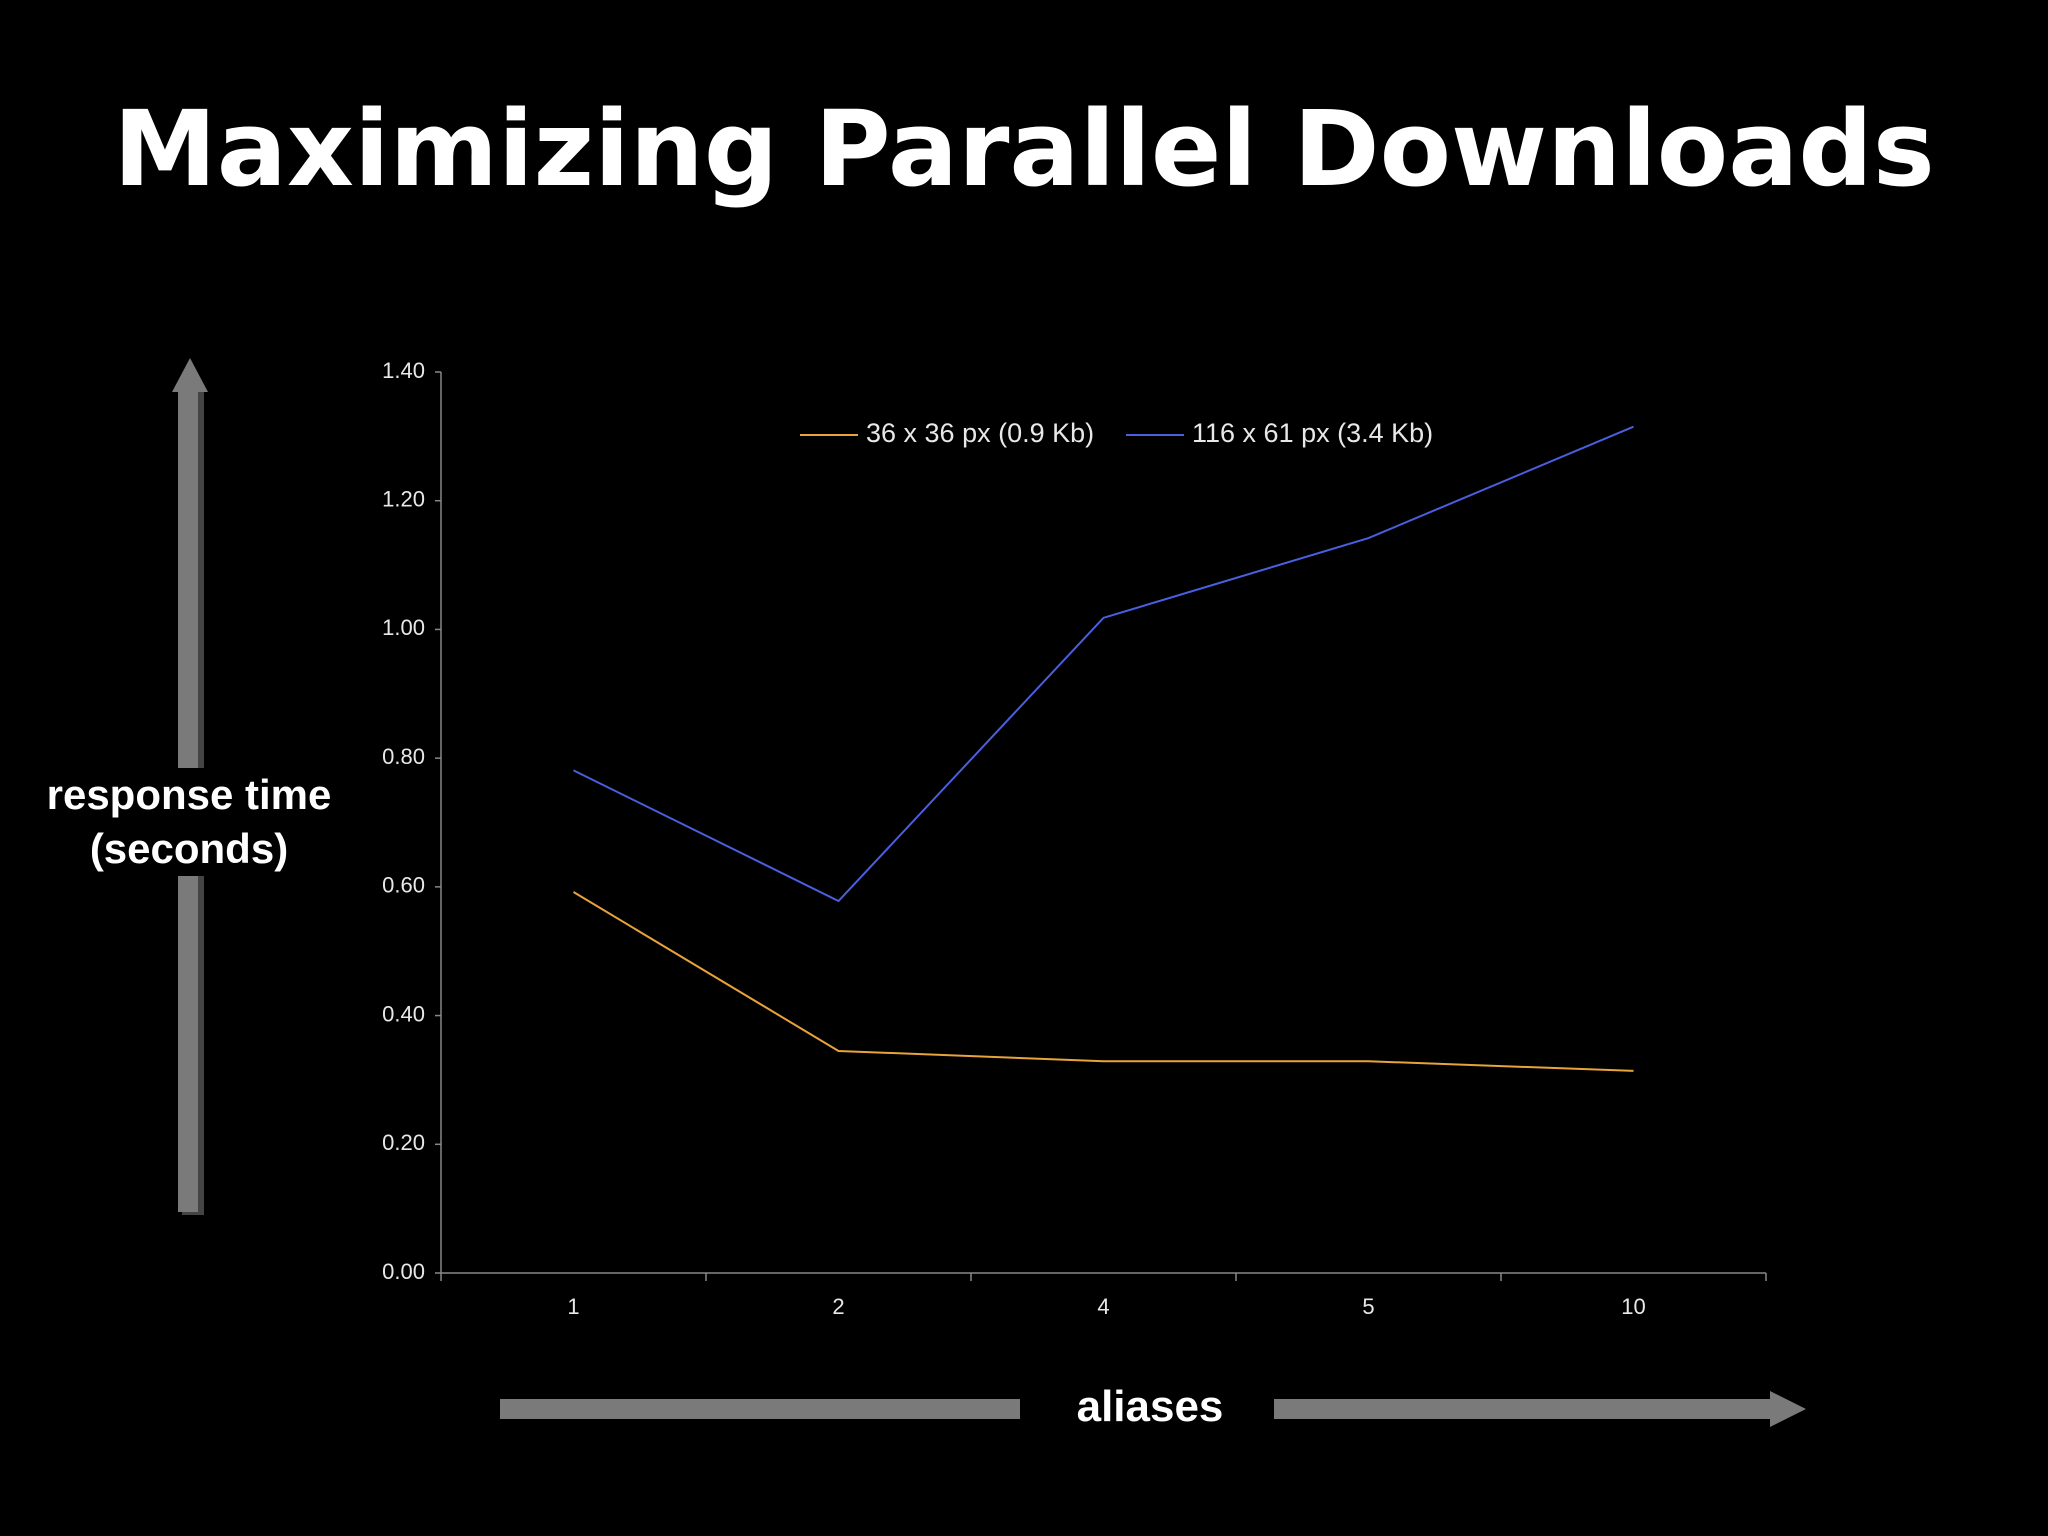  What do you see at coordinates (403, 627) in the screenshot?
I see `y-tick-label: 1.00` at bounding box center [403, 627].